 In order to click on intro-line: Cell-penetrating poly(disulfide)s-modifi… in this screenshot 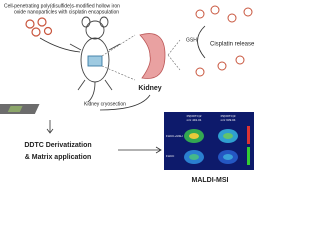, I will do `click(62, 6)`.